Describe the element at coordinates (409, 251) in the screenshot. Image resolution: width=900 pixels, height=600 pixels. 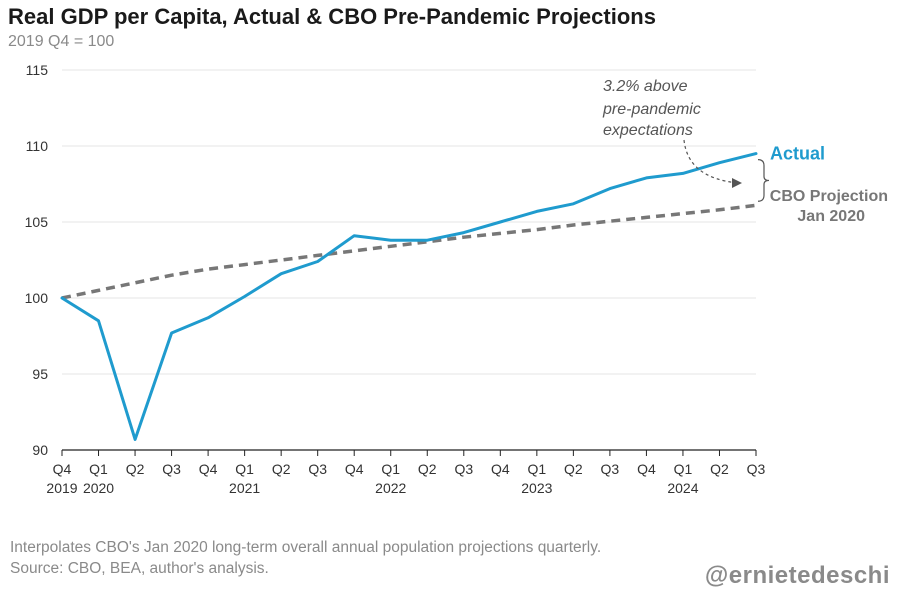
I see `series-line-cbo-projection` at that location.